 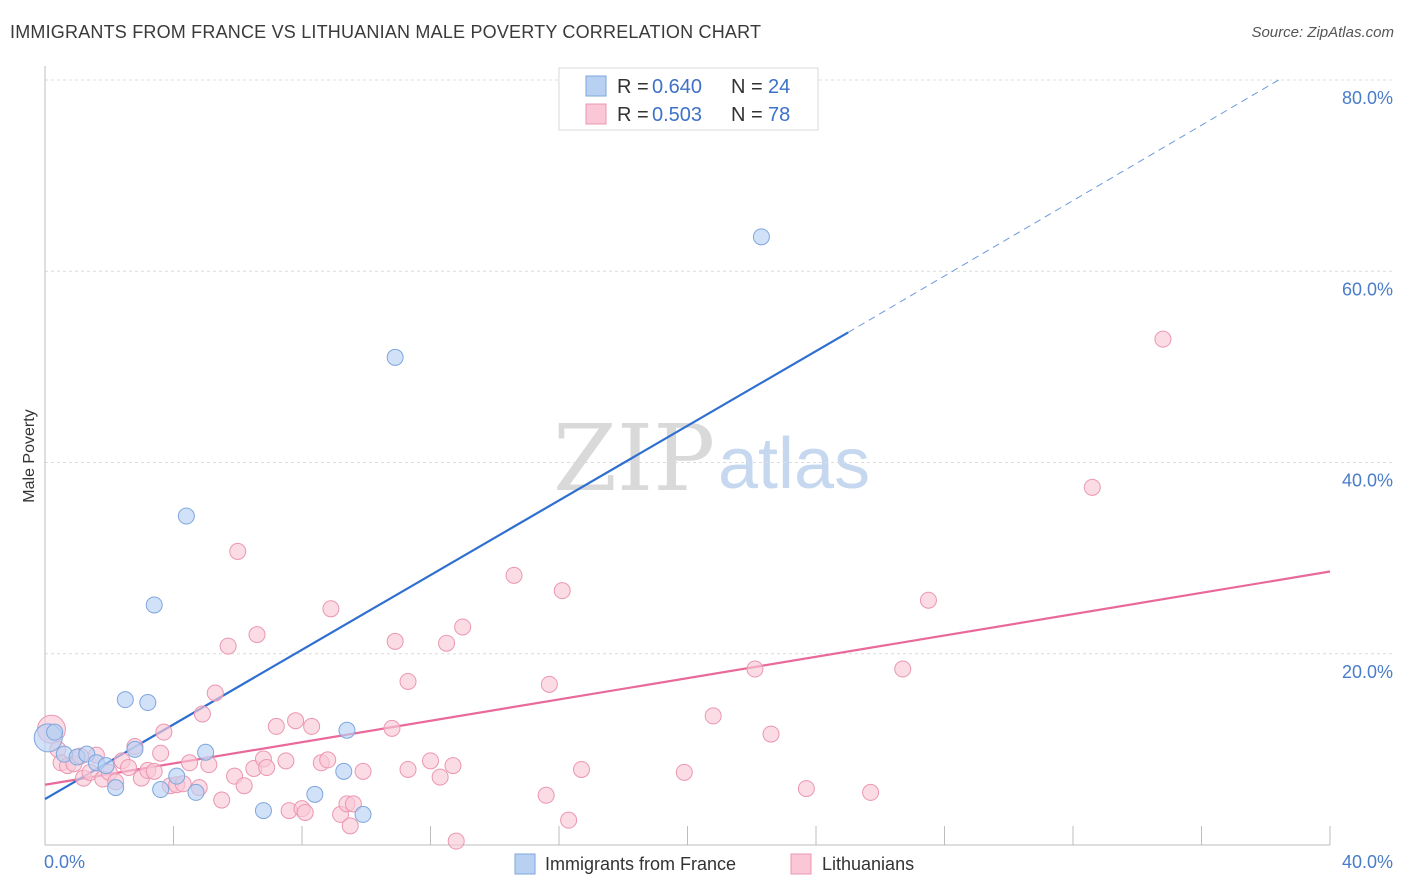 What do you see at coordinates (1367, 672) in the screenshot?
I see `y-tick-label: 20.0%` at bounding box center [1367, 672].